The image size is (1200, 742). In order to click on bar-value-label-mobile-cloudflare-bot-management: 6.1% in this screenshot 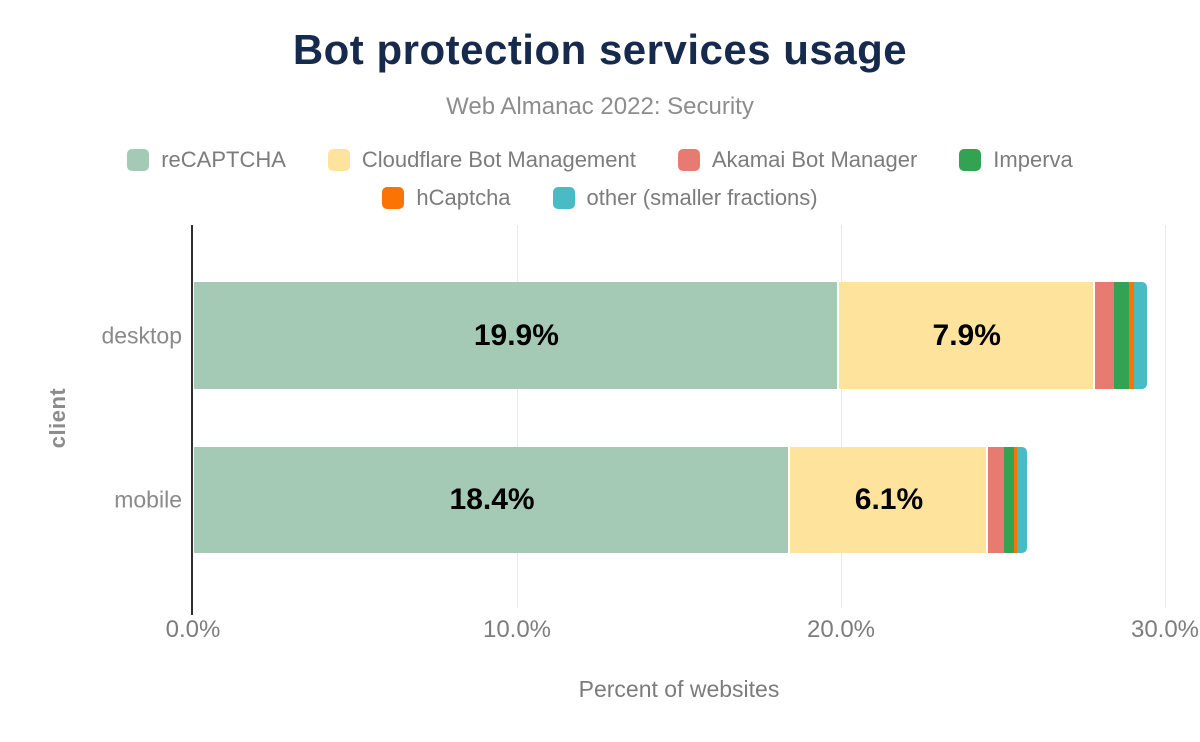, I will do `click(889, 499)`.